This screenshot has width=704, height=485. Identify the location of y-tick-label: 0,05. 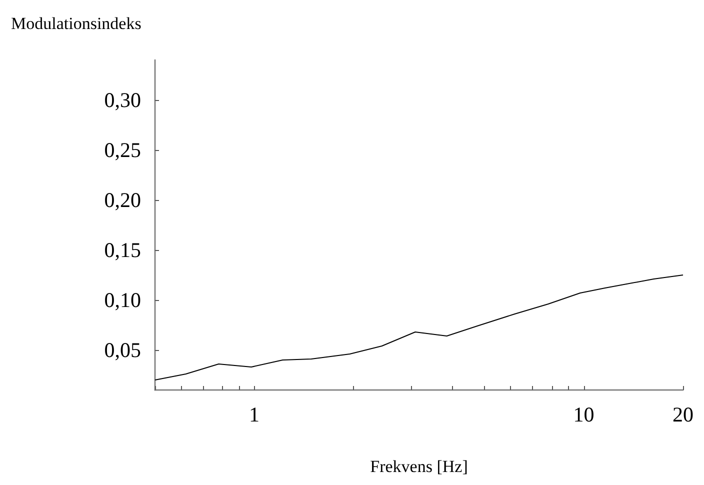
(122, 350).